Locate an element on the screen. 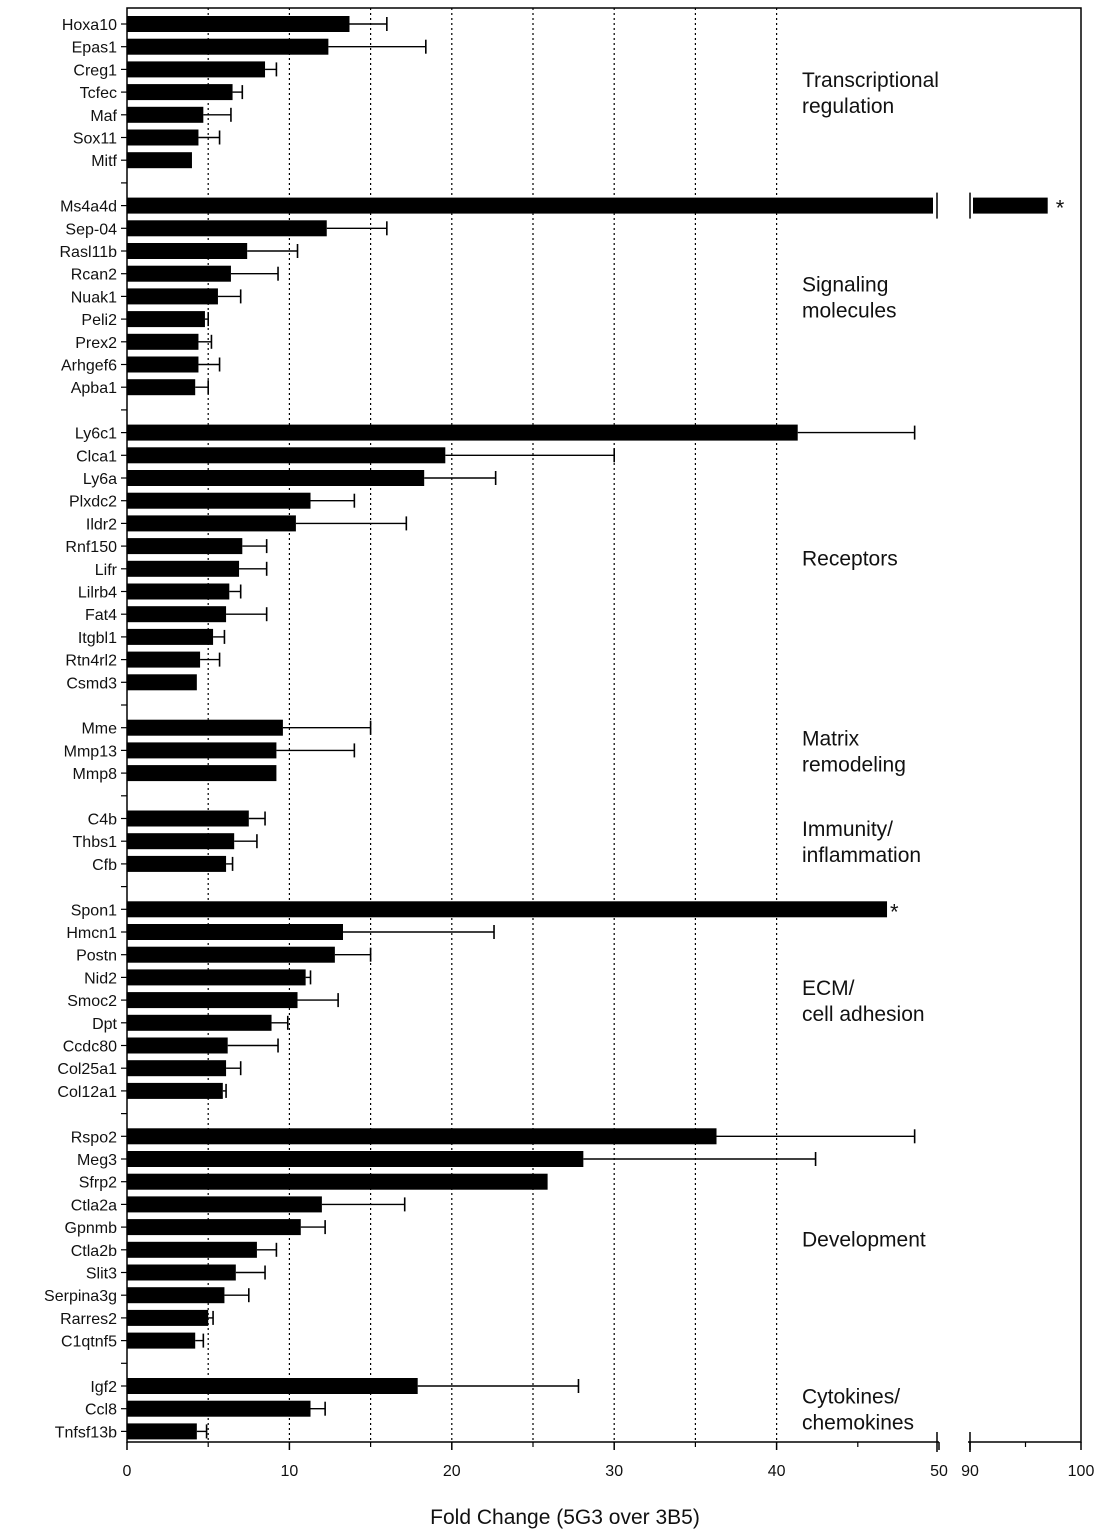  category-label: Cfb is located at coordinates (104, 865).